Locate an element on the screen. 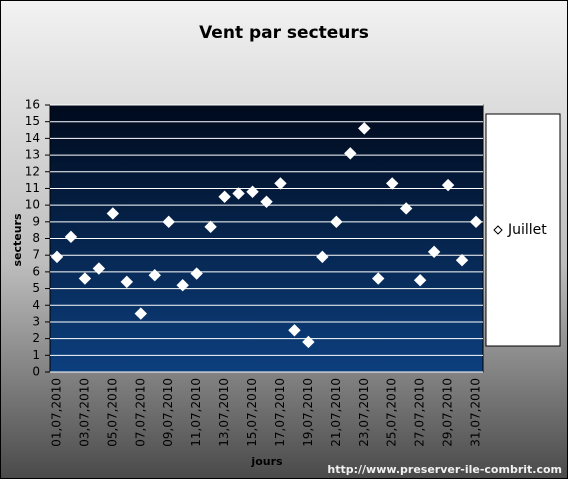 The height and width of the screenshot is (479, 568). x-tick-label: 15,07,2010 is located at coordinates (252, 412).